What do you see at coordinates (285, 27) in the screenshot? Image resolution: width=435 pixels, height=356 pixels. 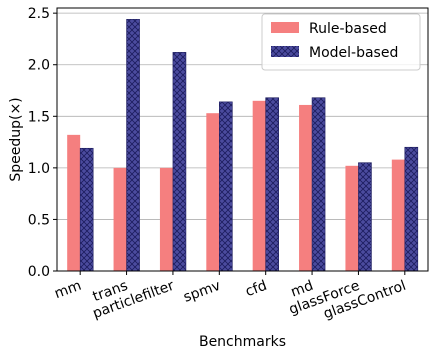 I see `legend-swatch-rule-based` at bounding box center [285, 27].